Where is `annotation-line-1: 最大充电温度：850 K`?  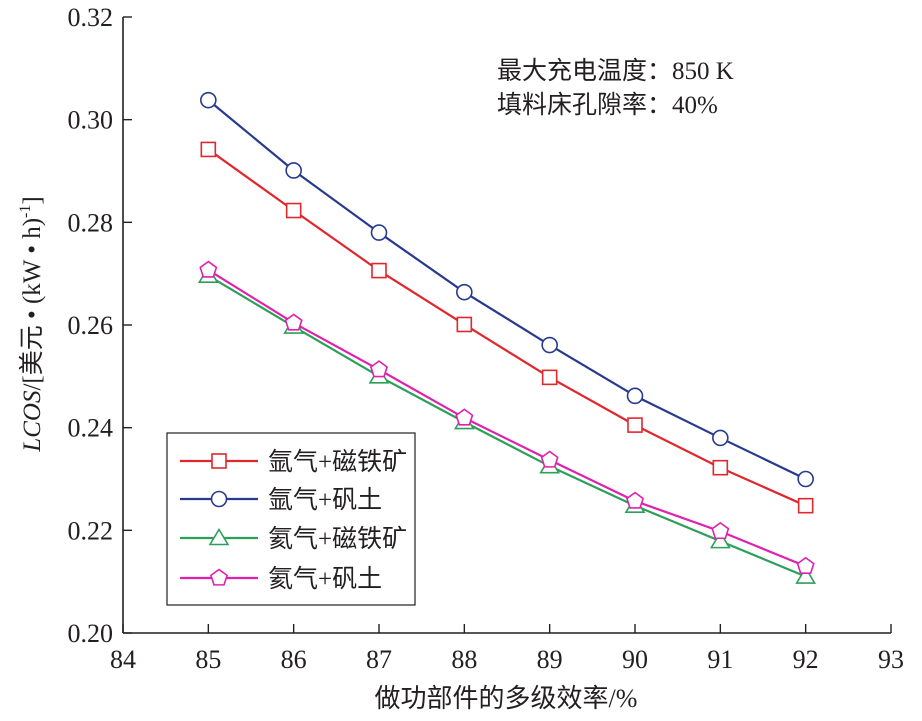 annotation-line-1: 最大充电温度：850 K is located at coordinates (615, 71).